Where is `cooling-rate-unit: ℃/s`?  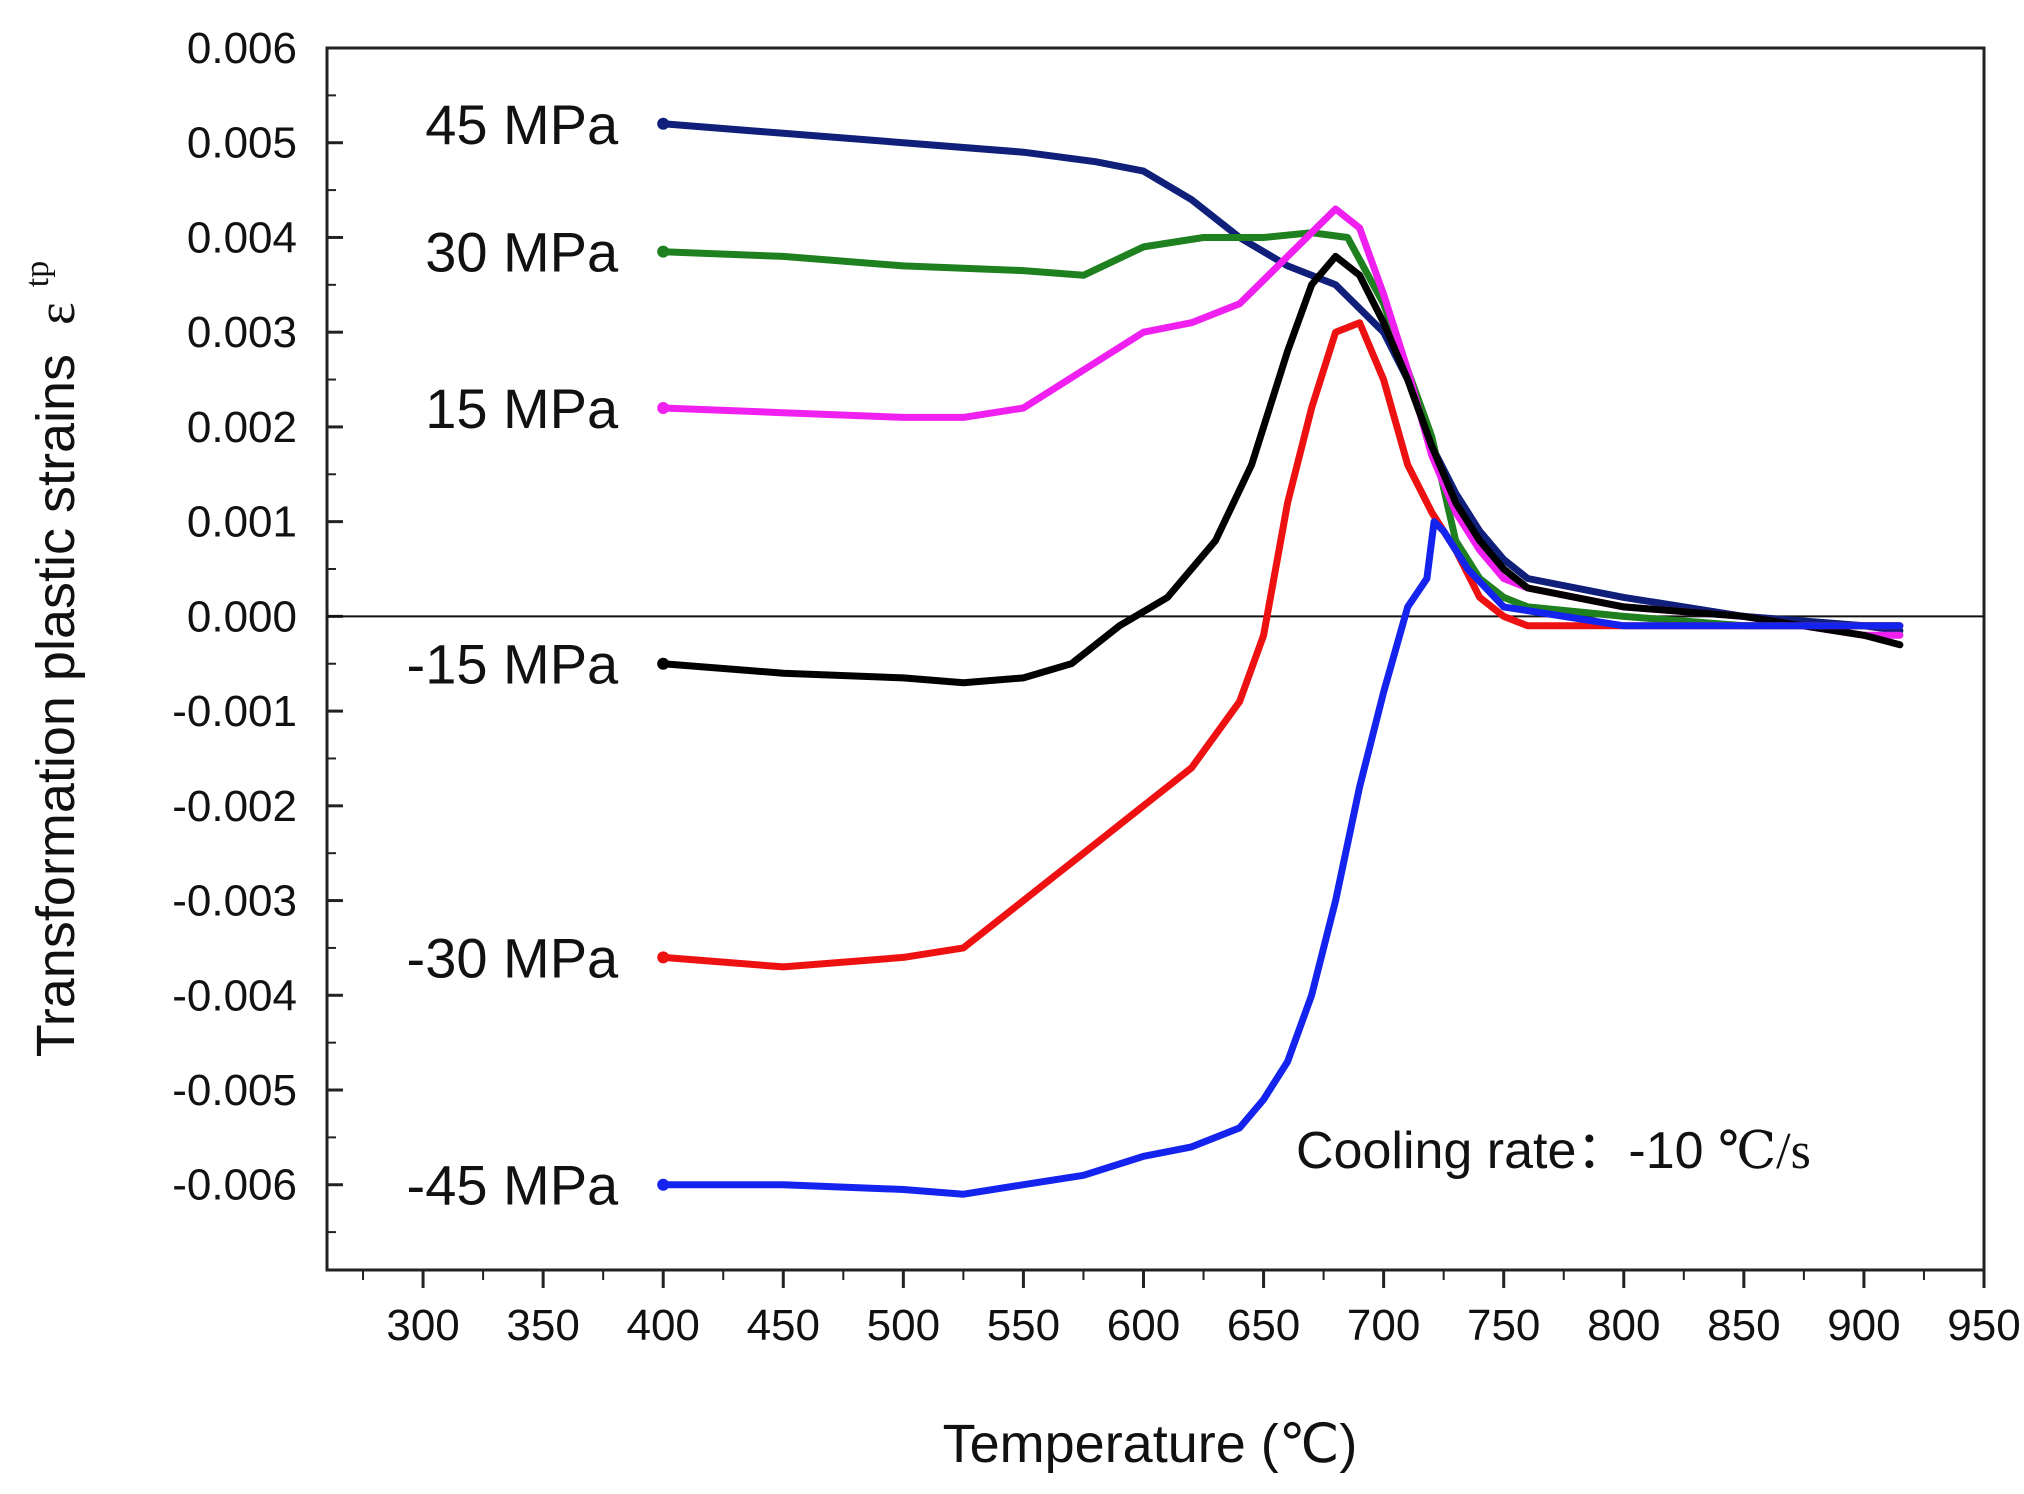 cooling-rate-unit: ℃/s is located at coordinates (1764, 1151).